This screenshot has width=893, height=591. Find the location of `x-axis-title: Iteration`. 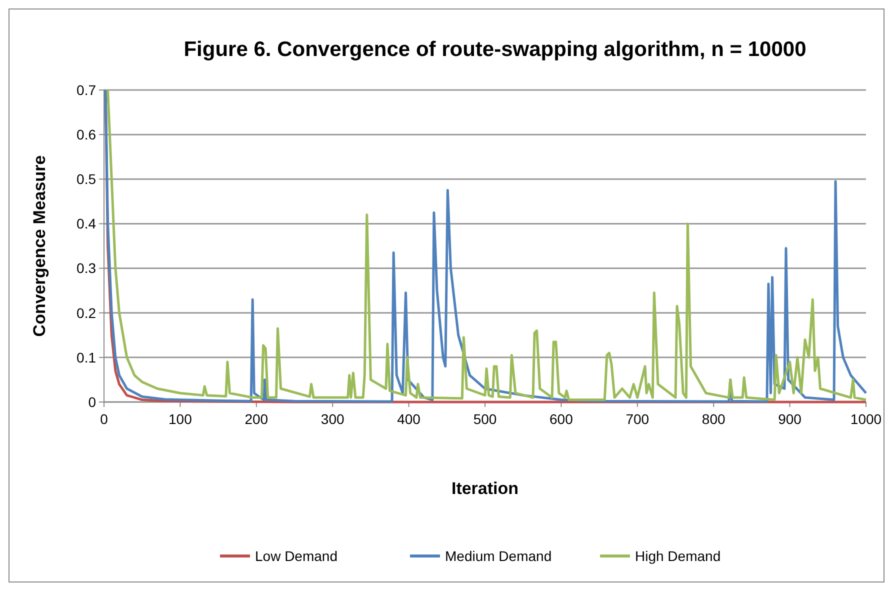

x-axis-title: Iteration is located at coordinates (485, 488).